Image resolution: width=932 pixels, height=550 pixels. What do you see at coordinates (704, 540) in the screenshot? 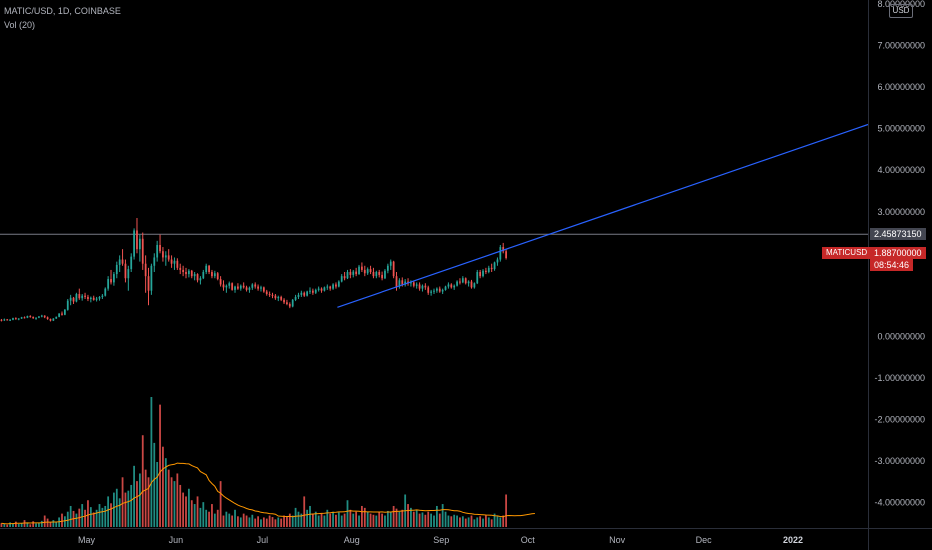
I see `time-tick-label: Dec` at bounding box center [704, 540].